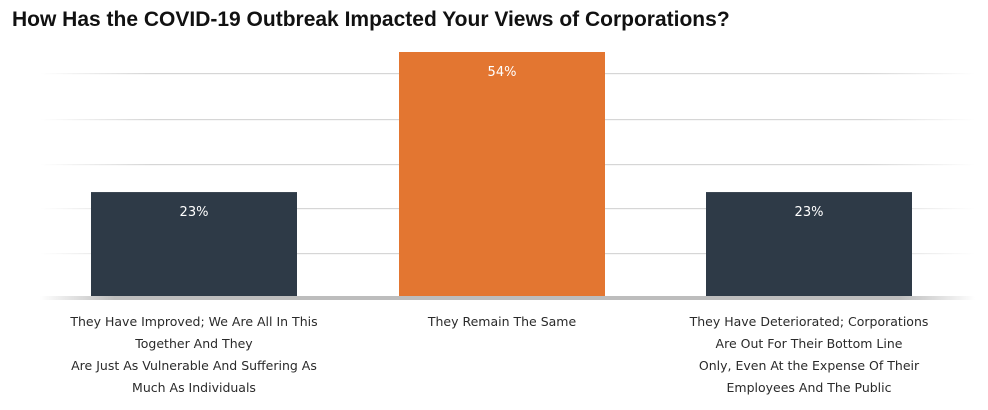 This screenshot has height=410, width=988. Describe the element at coordinates (507, 298) in the screenshot. I see `baseline` at that location.